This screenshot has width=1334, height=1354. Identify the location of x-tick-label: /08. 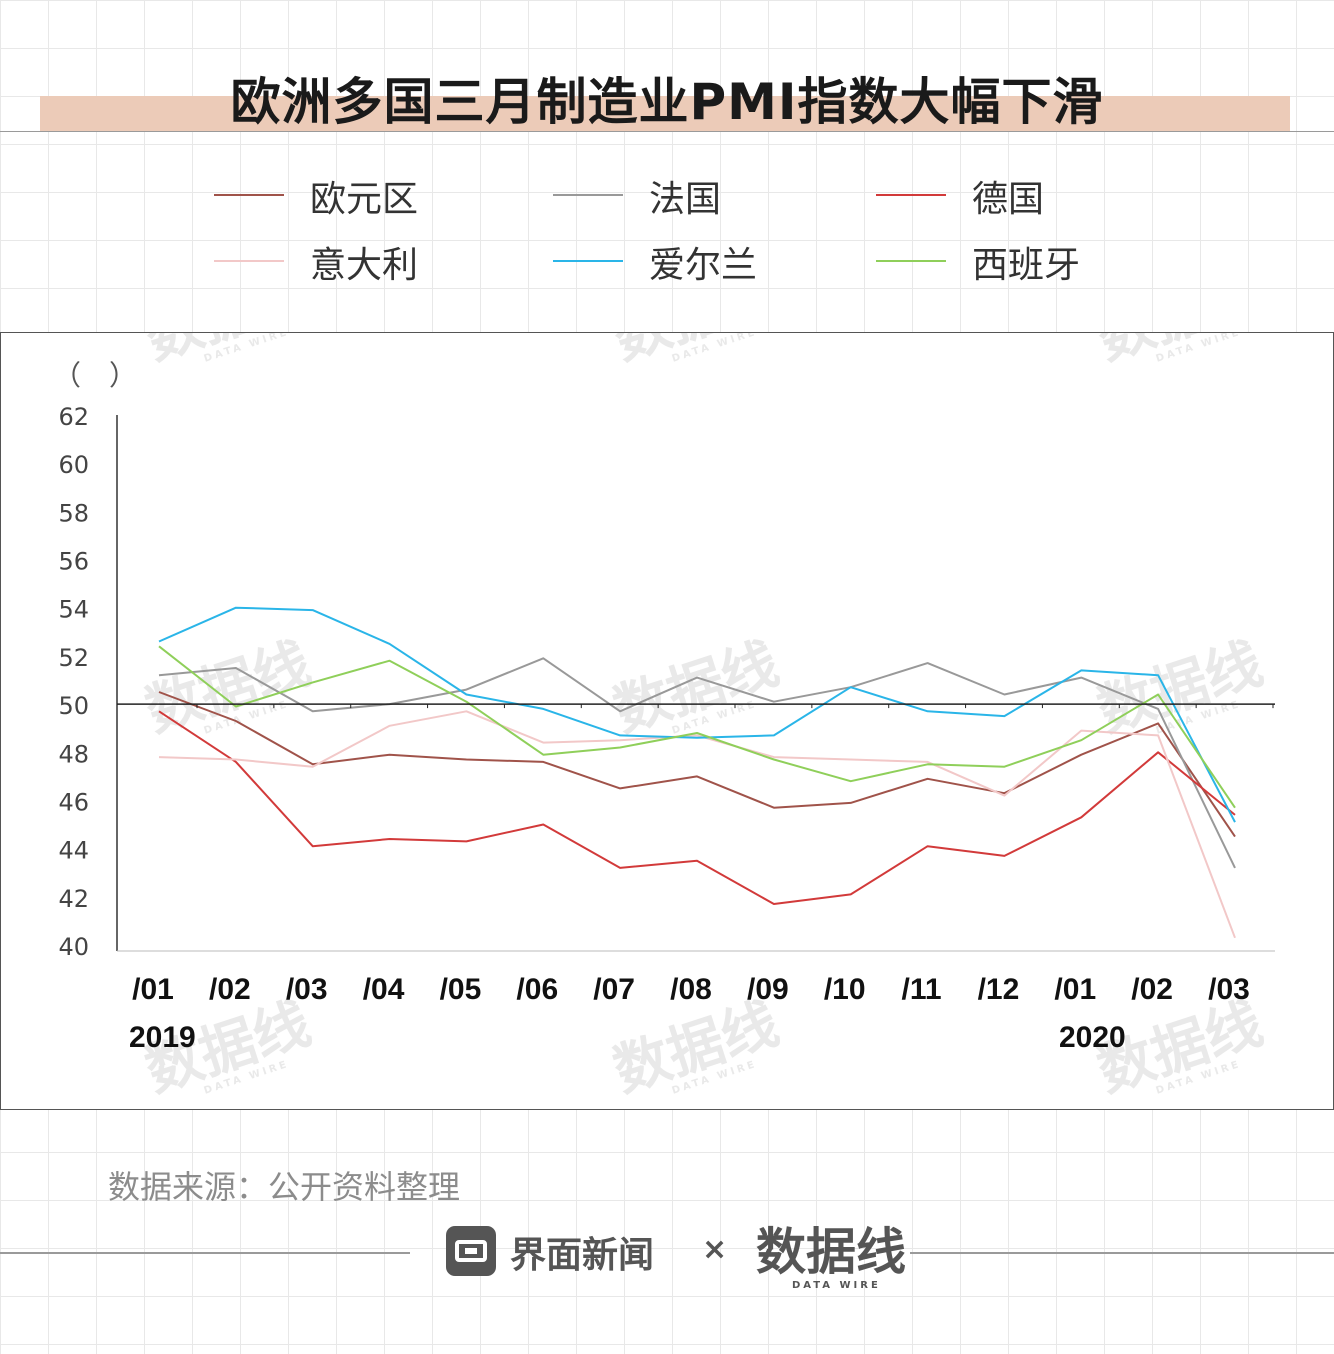
(691, 989).